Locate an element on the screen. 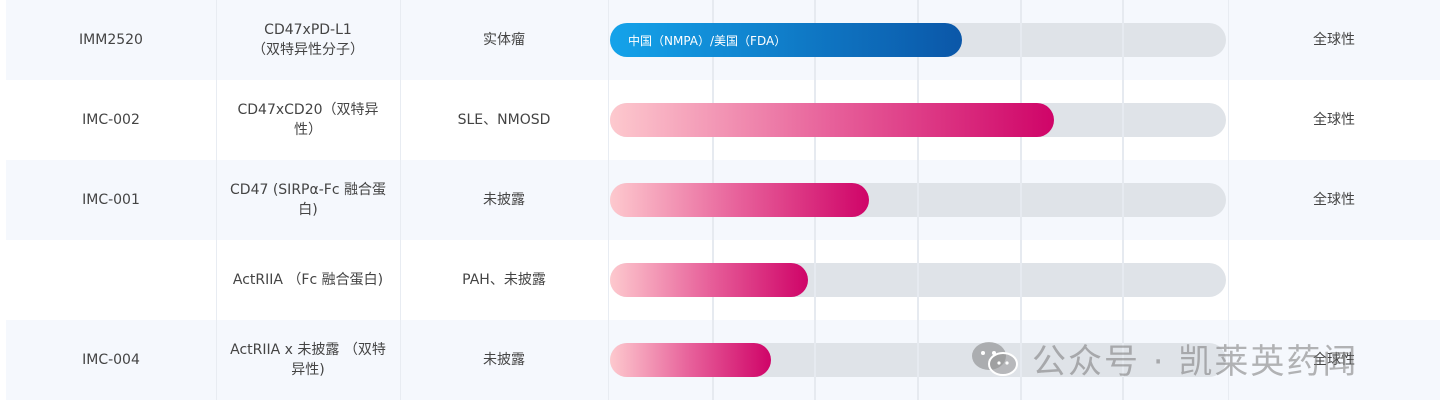 The height and width of the screenshot is (414, 1452). wechat-icon is located at coordinates (995, 358).